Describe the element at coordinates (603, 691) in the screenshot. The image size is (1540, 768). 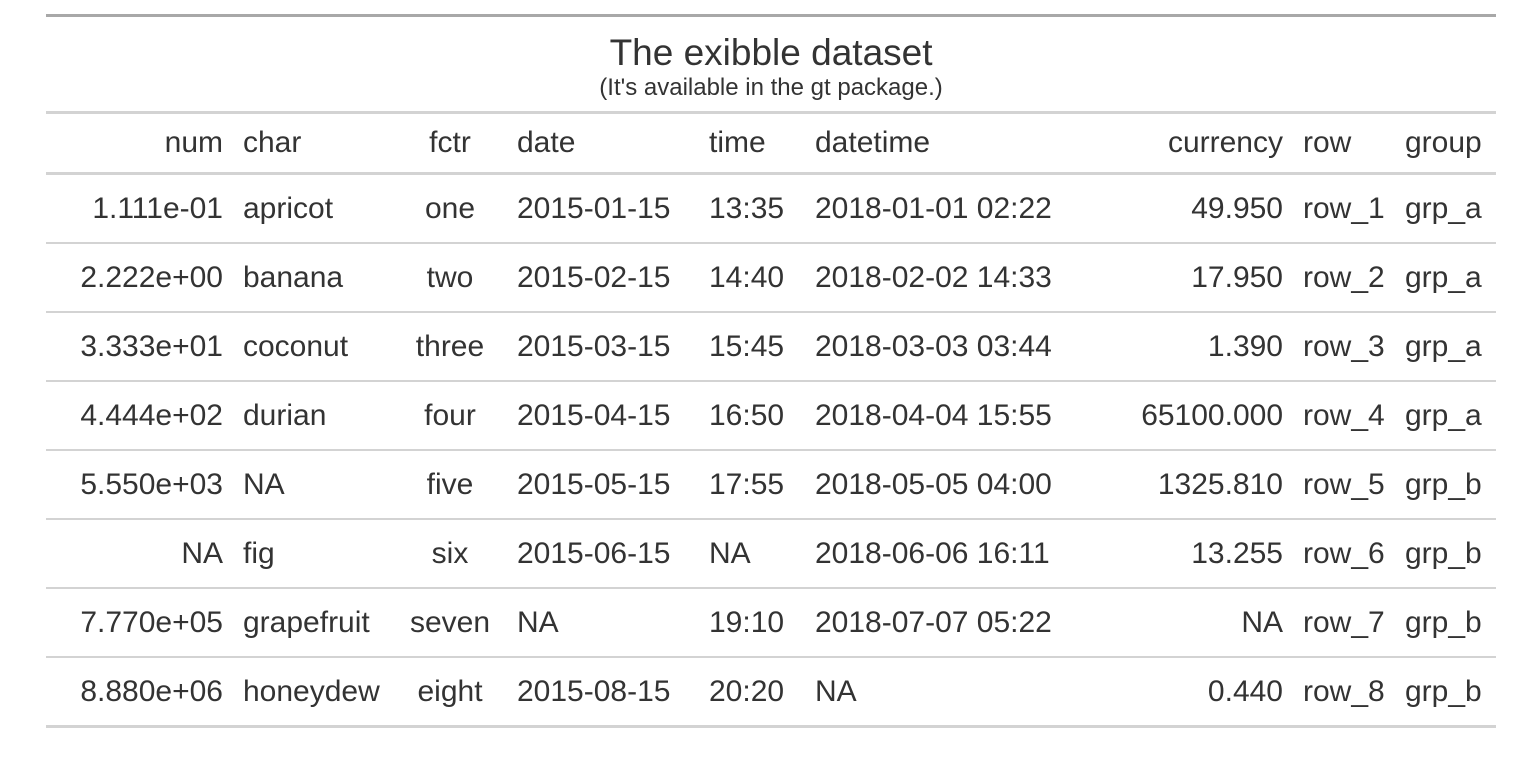
I see `cell-date: 2015-08-15` at that location.